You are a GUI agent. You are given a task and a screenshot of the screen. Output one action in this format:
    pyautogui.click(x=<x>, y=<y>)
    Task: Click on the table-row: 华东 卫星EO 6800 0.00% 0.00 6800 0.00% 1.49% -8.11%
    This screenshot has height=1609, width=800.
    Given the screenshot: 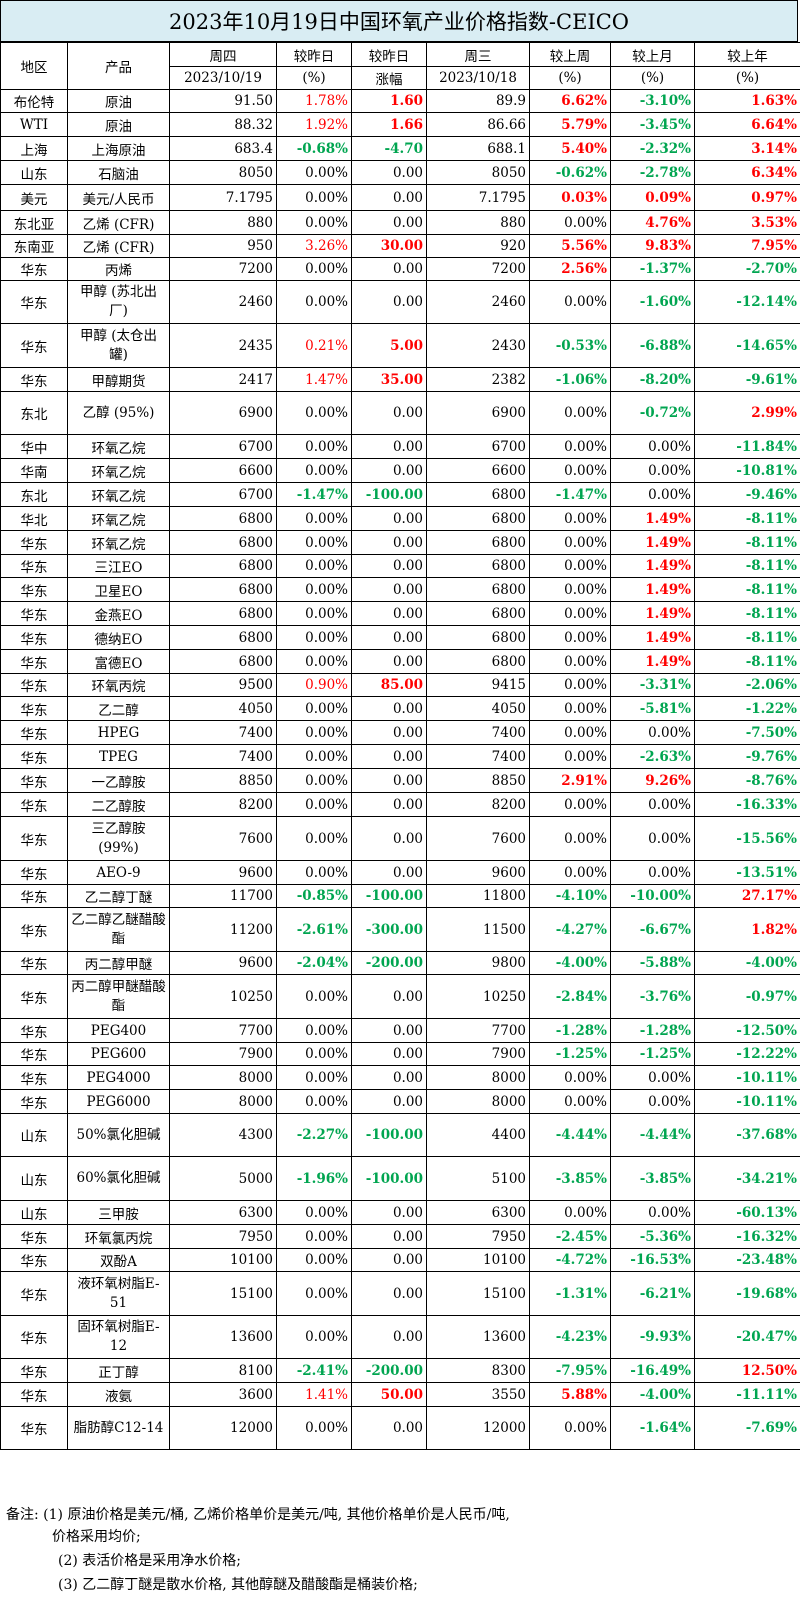 What is the action you would take?
    pyautogui.click(x=400, y=589)
    